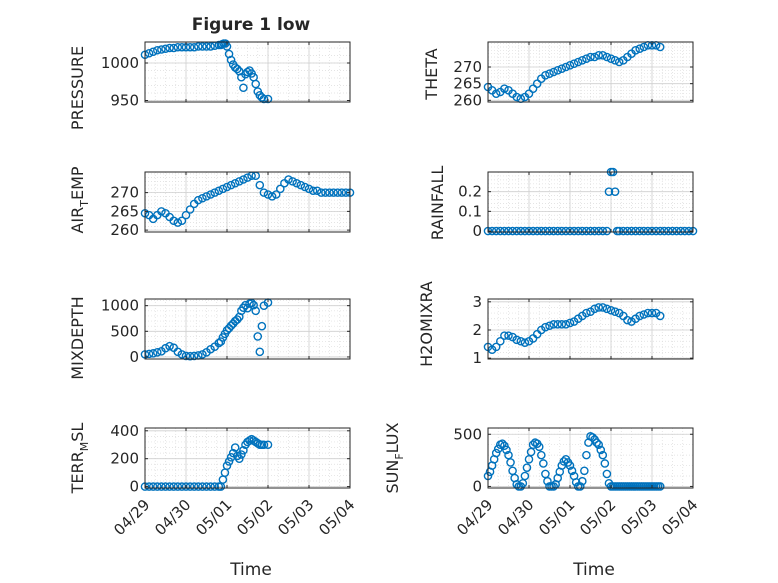 Image resolution: width=778 pixels, height=583 pixels. I want to click on ylabel-mixdepth: MIXDEPTH, so click(77, 337).